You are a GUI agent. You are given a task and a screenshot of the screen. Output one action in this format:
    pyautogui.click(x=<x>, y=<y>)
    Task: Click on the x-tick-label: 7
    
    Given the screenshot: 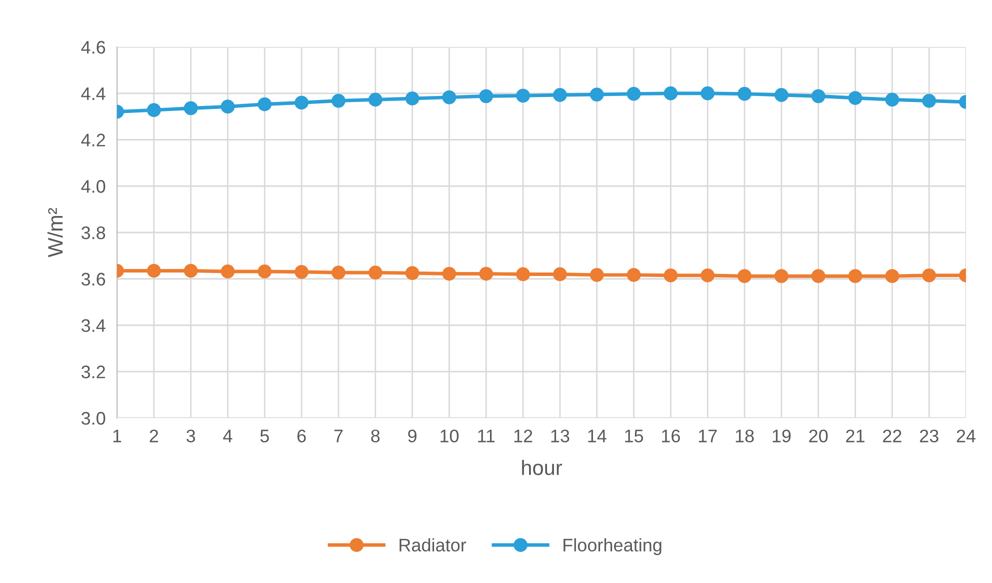 What is the action you would take?
    pyautogui.click(x=338, y=436)
    